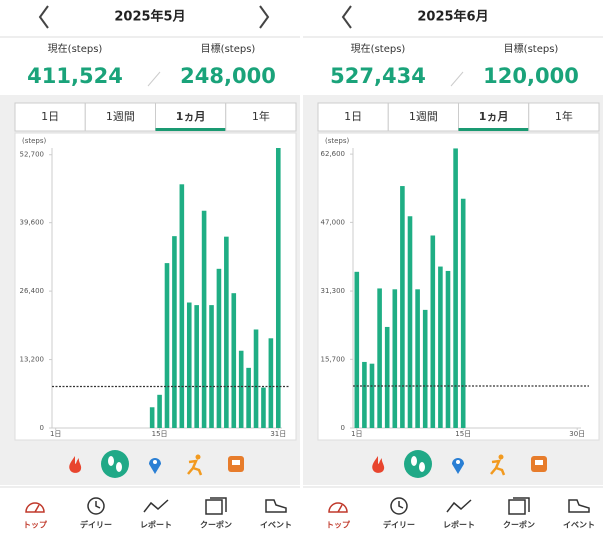 This screenshot has width=603, height=533. Describe the element at coordinates (32, 291) in the screenshot. I see `y-tick-label: 26,400` at that location.